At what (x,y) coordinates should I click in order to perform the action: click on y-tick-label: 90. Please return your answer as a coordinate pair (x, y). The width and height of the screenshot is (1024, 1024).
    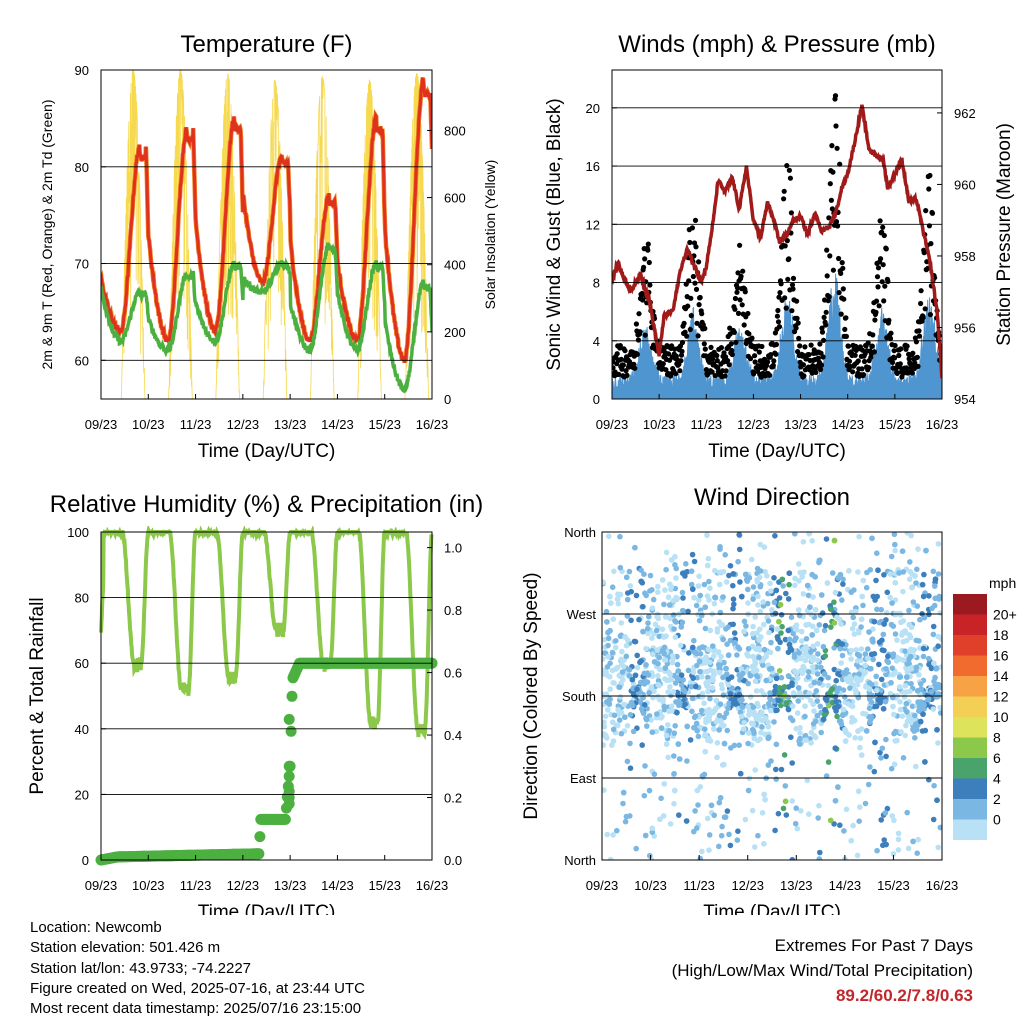
    Looking at the image, I should click on (82, 70).